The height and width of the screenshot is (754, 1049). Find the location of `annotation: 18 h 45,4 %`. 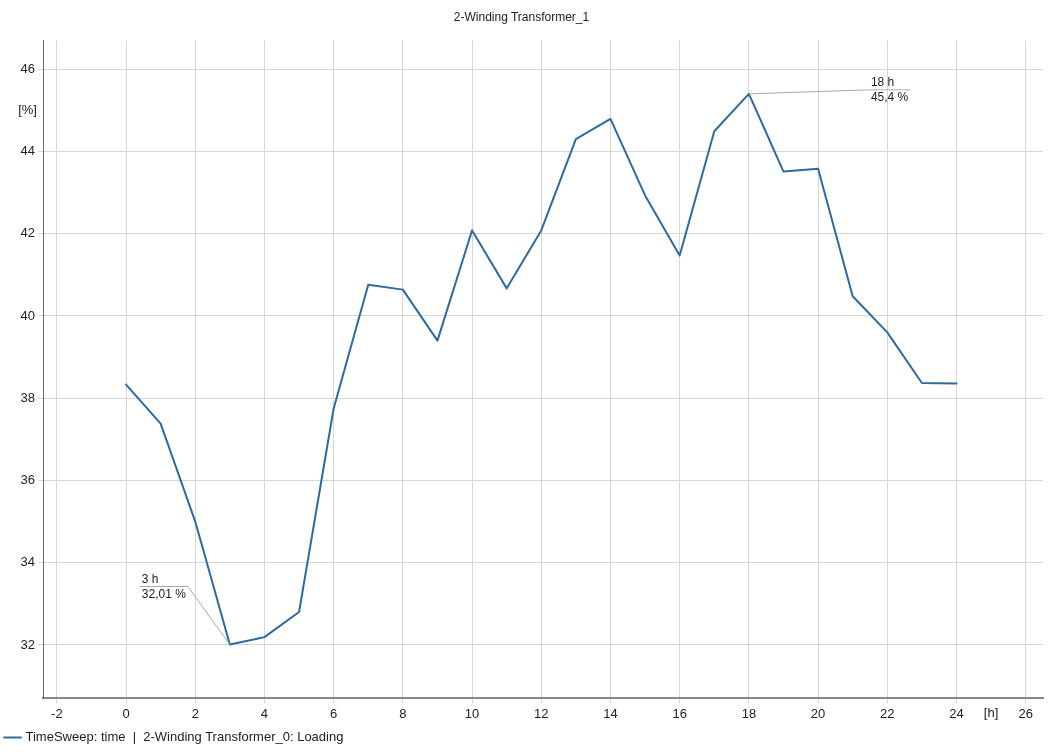

annotation: 18 h 45,4 % is located at coordinates (889, 90).